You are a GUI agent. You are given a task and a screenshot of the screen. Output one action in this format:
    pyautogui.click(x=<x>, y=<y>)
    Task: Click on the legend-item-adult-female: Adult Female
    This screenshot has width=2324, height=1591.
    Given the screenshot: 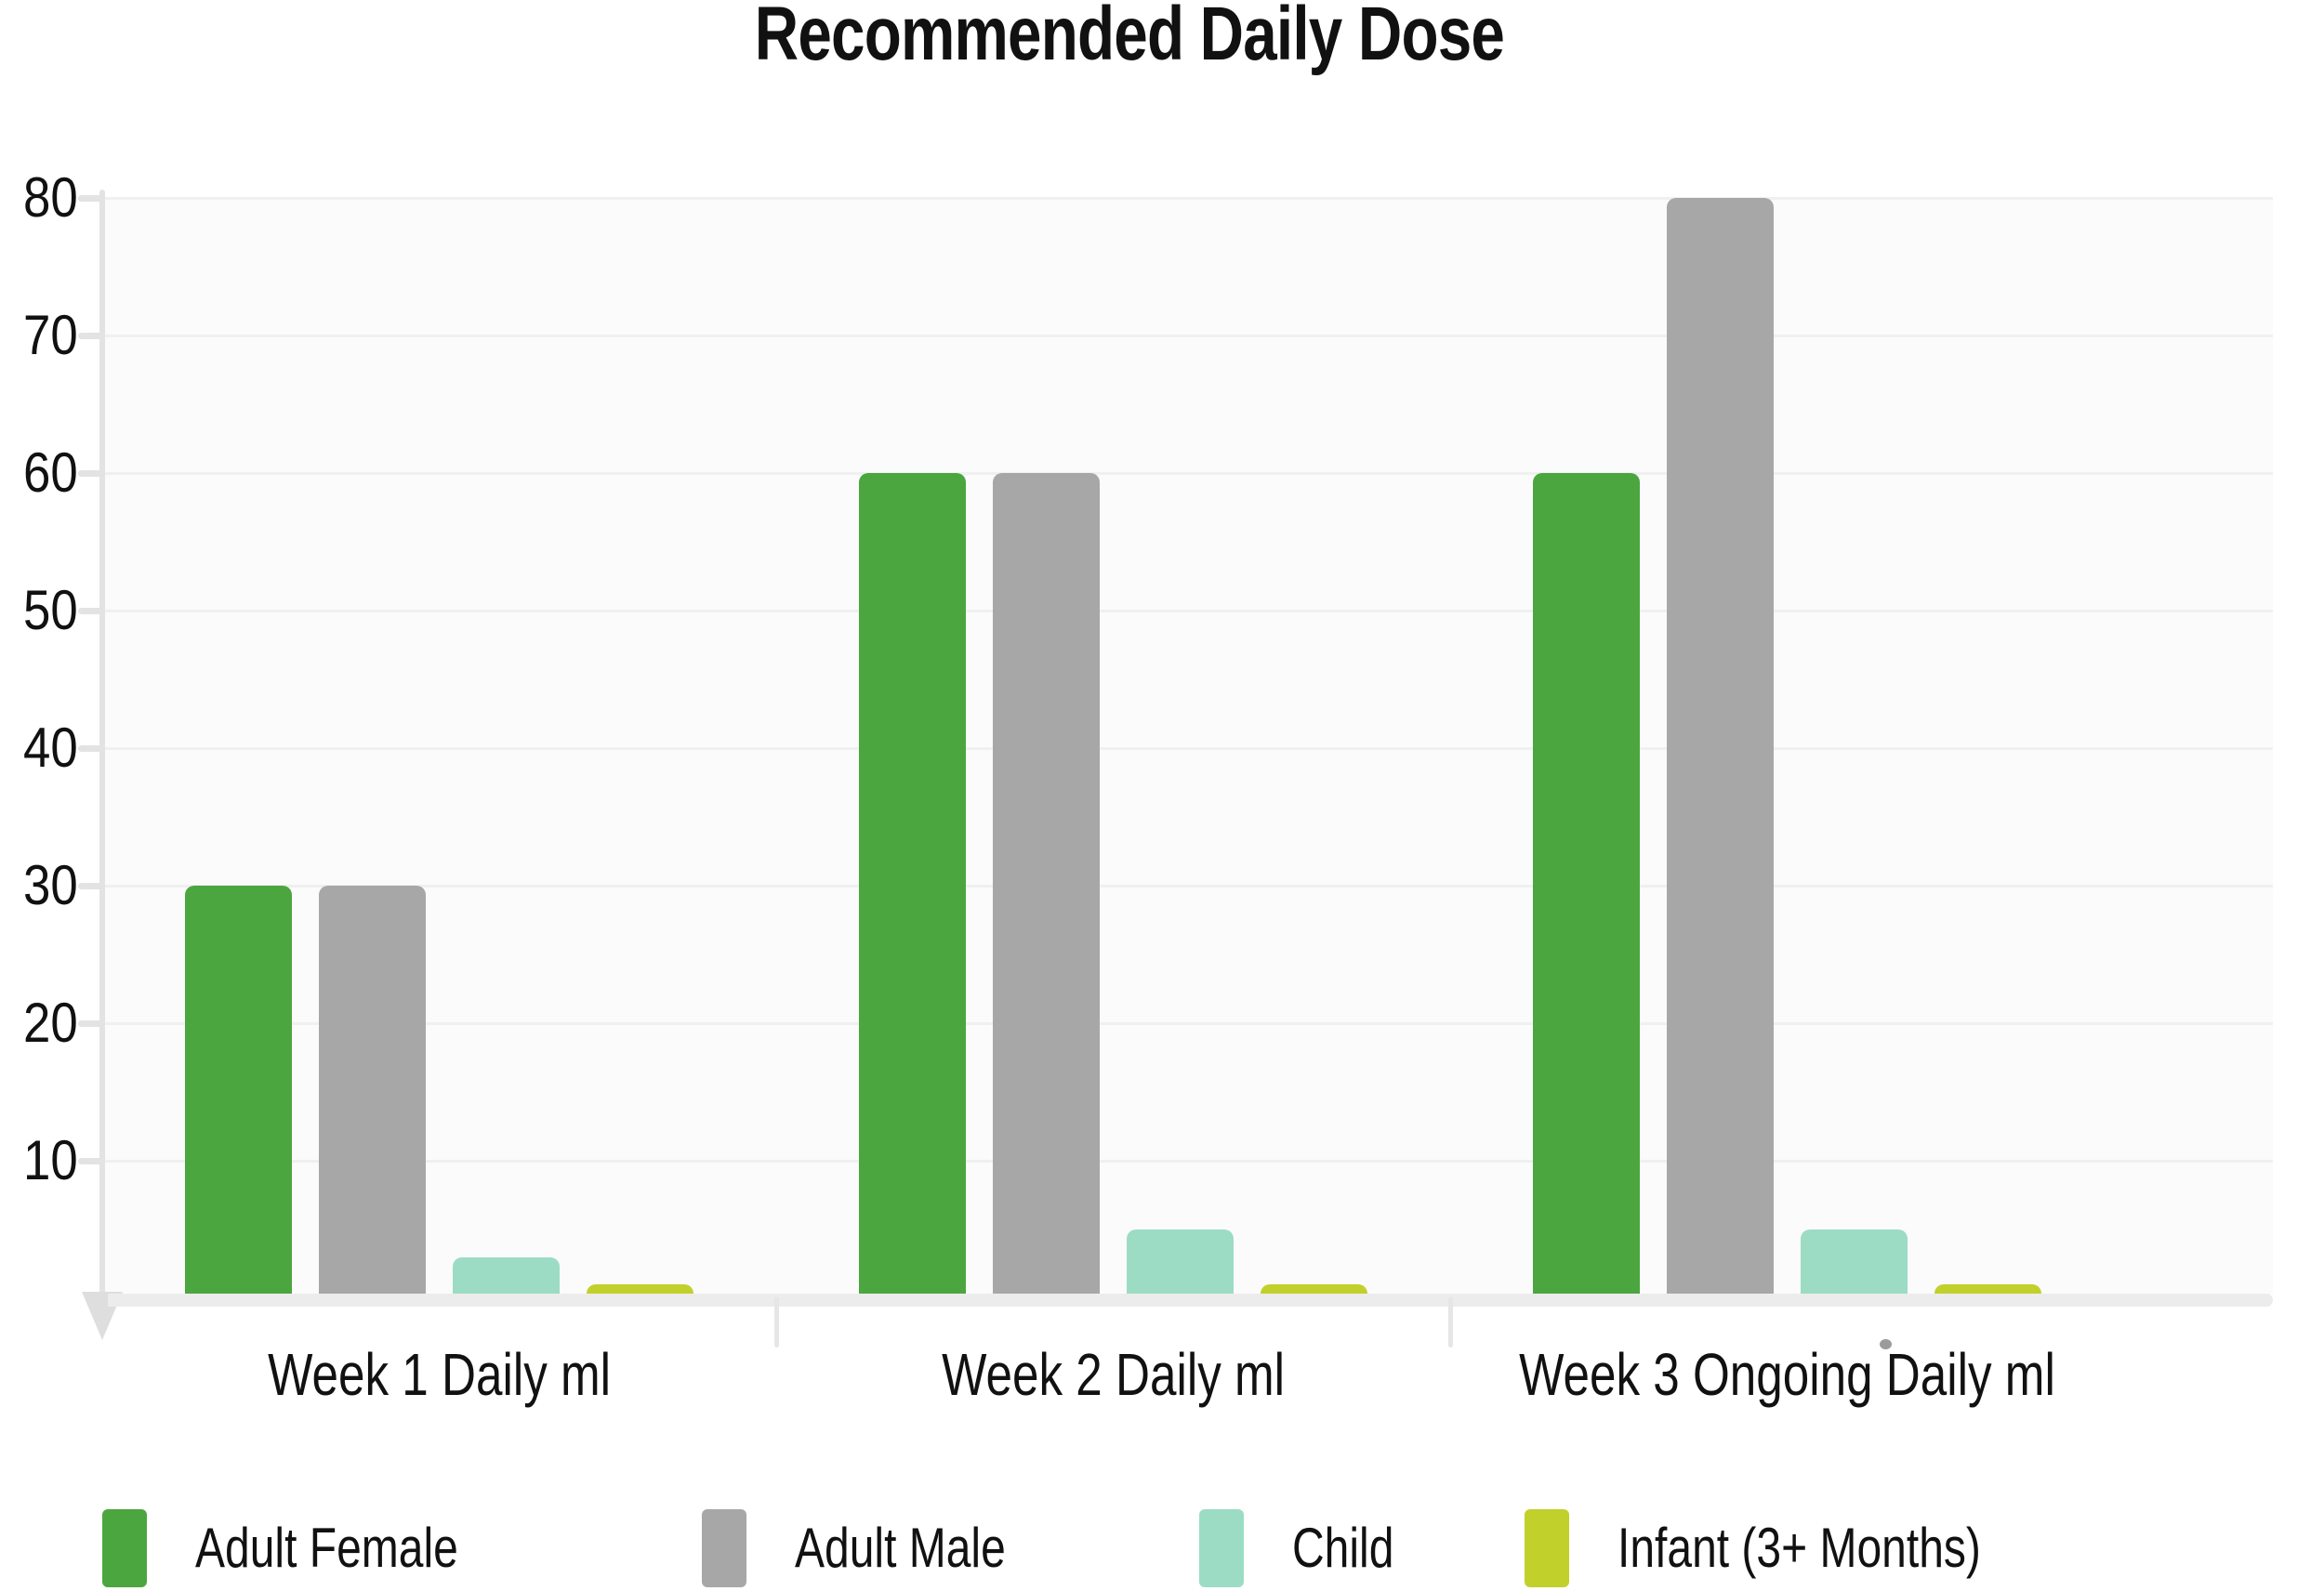 What is the action you would take?
    pyautogui.click(x=313, y=1548)
    